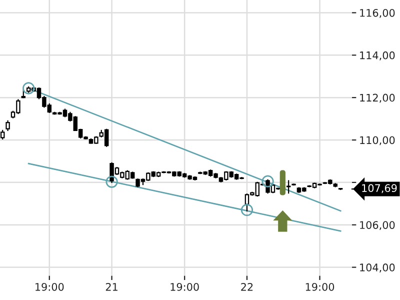 This screenshot has height=300, width=400. Describe the element at coordinates (112, 286) in the screenshot. I see `x-tick-label: 21` at that location.